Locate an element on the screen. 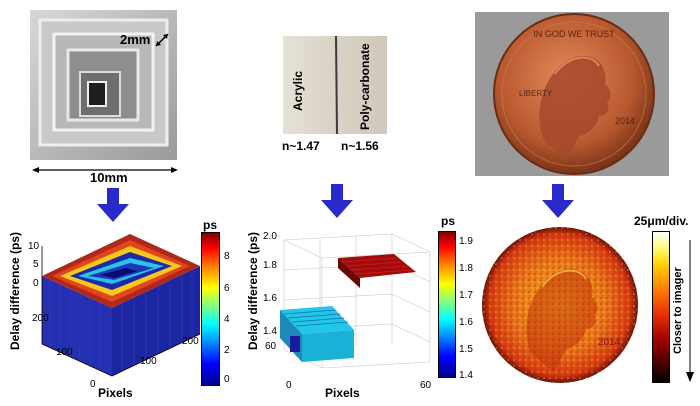  penny-motto: IN GOD WE TRUST is located at coordinates (574, 34).